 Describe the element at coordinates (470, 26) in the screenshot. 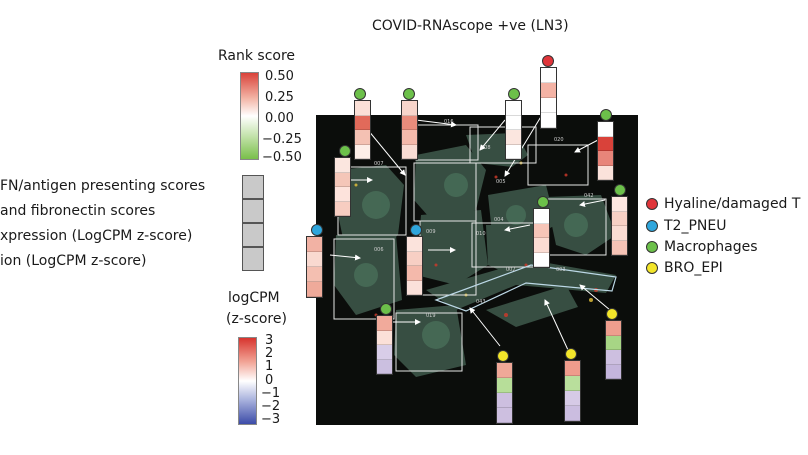

I see `figure-title: COVID-RNAscope +ve (LN3)` at that location.